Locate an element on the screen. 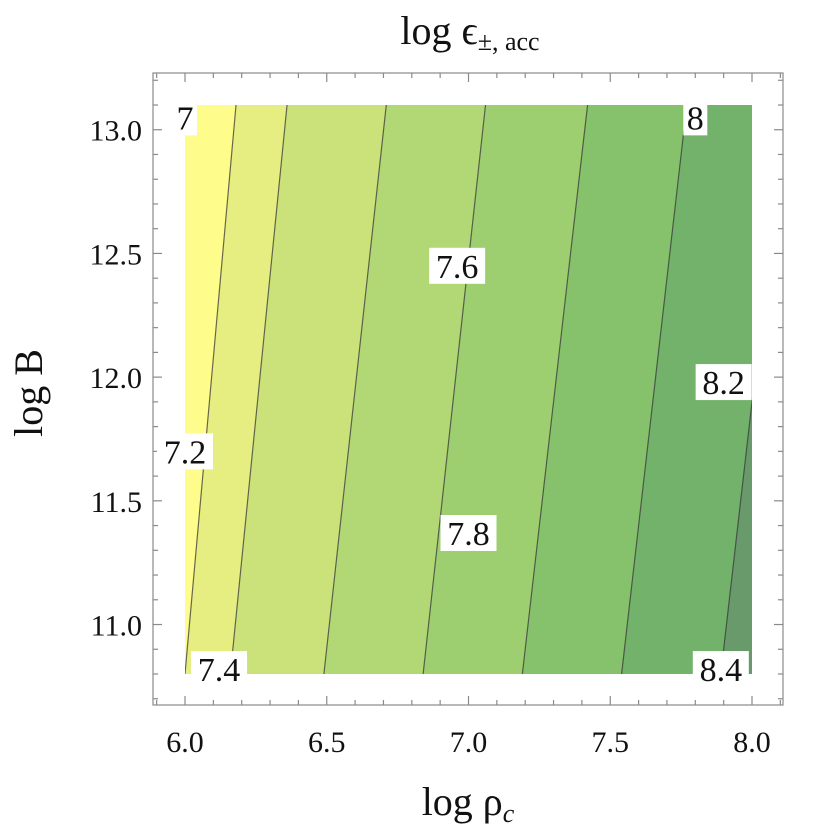 Image resolution: width=830 pixels, height=830 pixels. x-tick-labels: 6.0 6.5 7.0 7.5 8.0 is located at coordinates (468, 742).